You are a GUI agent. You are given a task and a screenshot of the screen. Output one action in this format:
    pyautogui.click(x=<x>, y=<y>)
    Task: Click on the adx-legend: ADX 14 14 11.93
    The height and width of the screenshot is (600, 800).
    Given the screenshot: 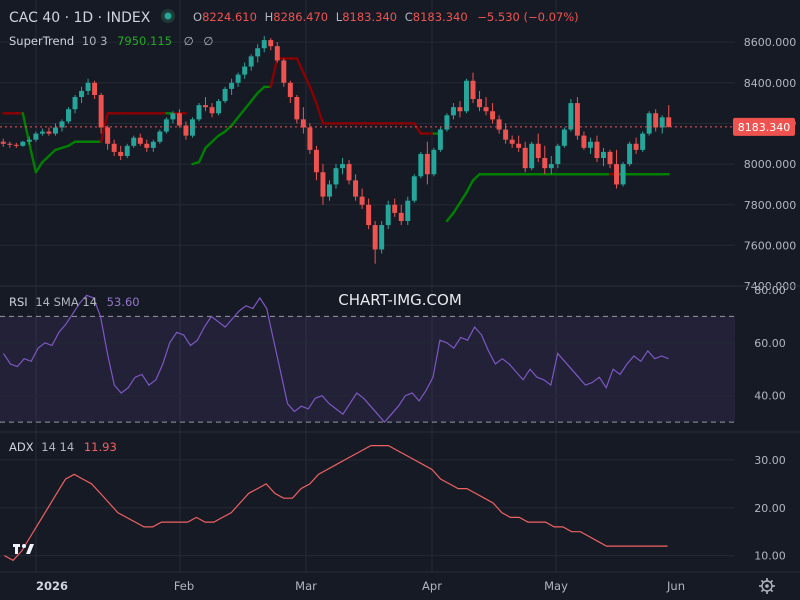 What is the action you would take?
    pyautogui.click(x=63, y=447)
    